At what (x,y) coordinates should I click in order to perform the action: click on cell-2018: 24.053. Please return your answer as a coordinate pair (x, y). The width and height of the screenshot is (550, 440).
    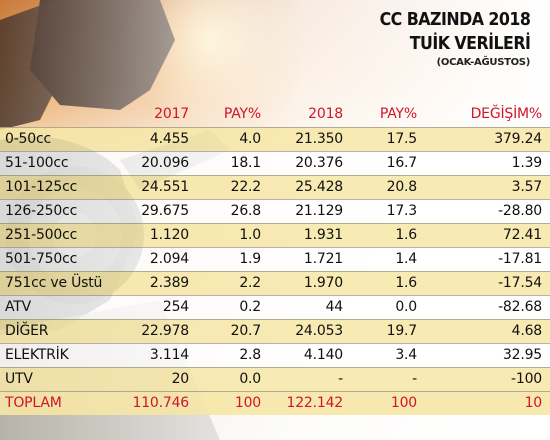
    Looking at the image, I should click on (310, 331).